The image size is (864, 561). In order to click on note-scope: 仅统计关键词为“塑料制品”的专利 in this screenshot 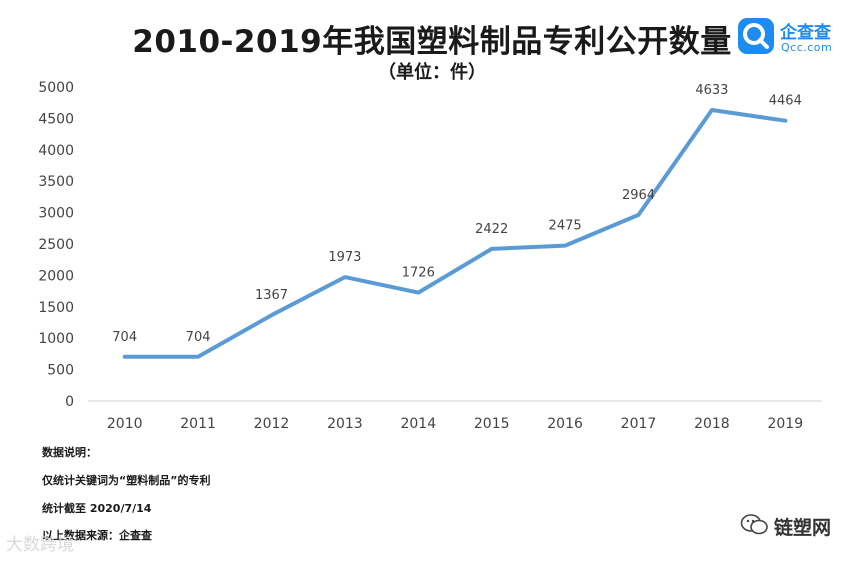, I will do `click(126, 480)`.